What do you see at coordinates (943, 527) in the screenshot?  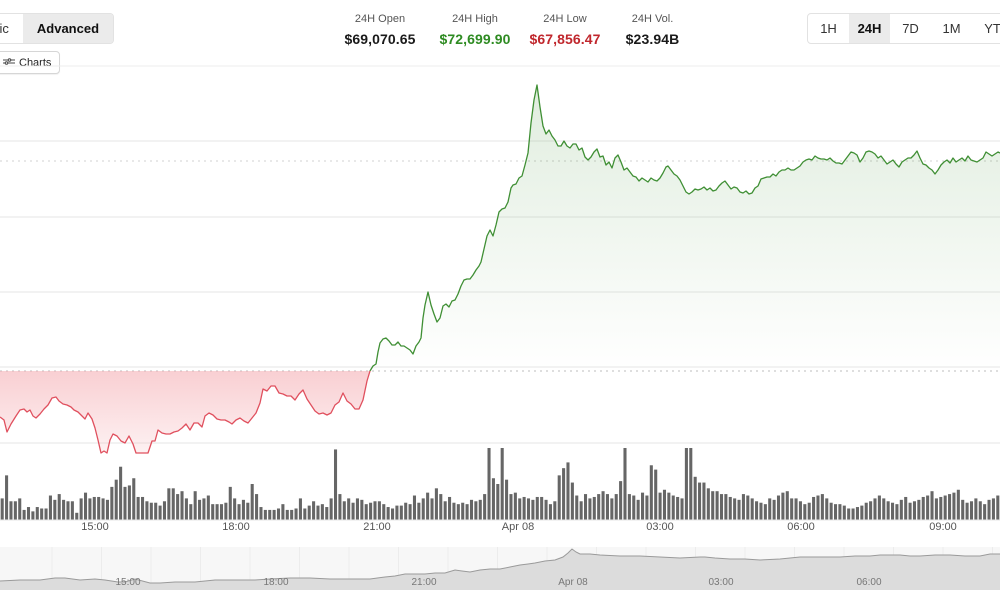 I see `x-axis-label: 09:00` at bounding box center [943, 527].